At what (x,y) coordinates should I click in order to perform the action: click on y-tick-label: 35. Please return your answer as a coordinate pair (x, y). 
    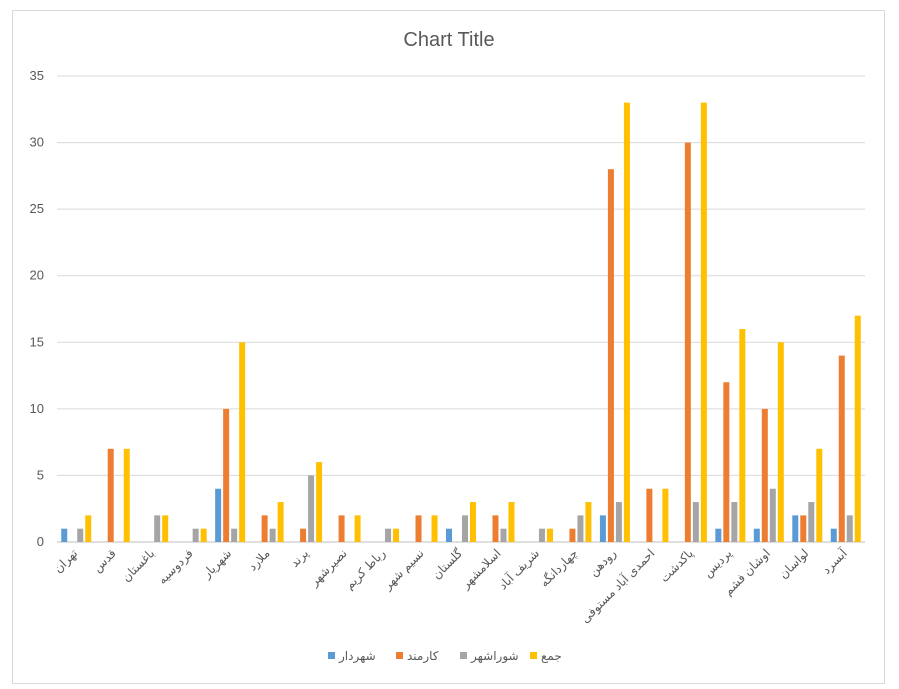
    Looking at the image, I should click on (37, 75).